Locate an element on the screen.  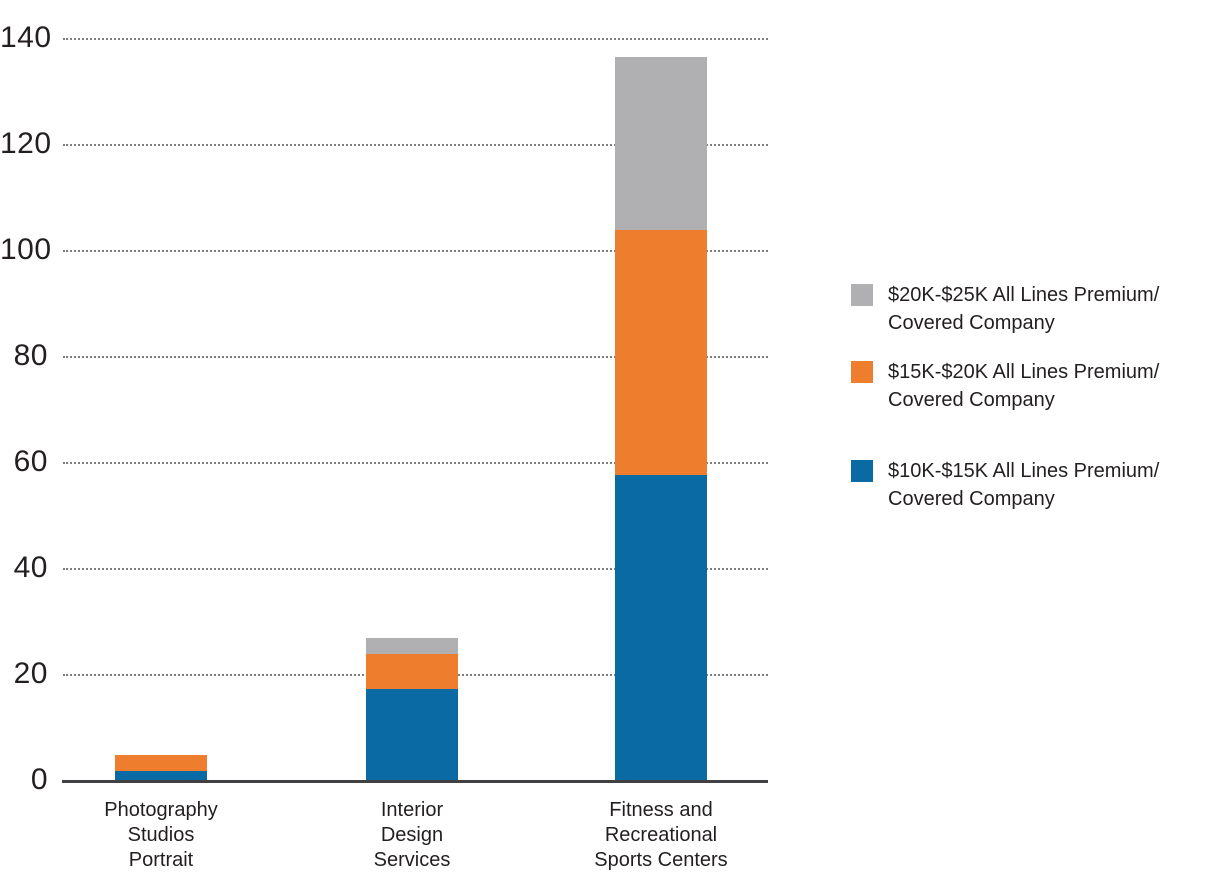
category-label-photography-studios-portrait: Photography Studios Portrait is located at coordinates (161, 835).